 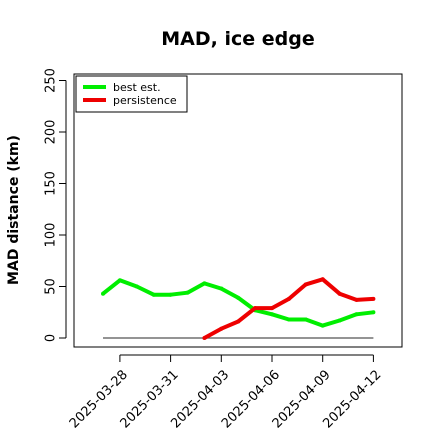 What do you see at coordinates (237, 39) in the screenshot?
I see `chart-title: MAD, ice edge` at bounding box center [237, 39].